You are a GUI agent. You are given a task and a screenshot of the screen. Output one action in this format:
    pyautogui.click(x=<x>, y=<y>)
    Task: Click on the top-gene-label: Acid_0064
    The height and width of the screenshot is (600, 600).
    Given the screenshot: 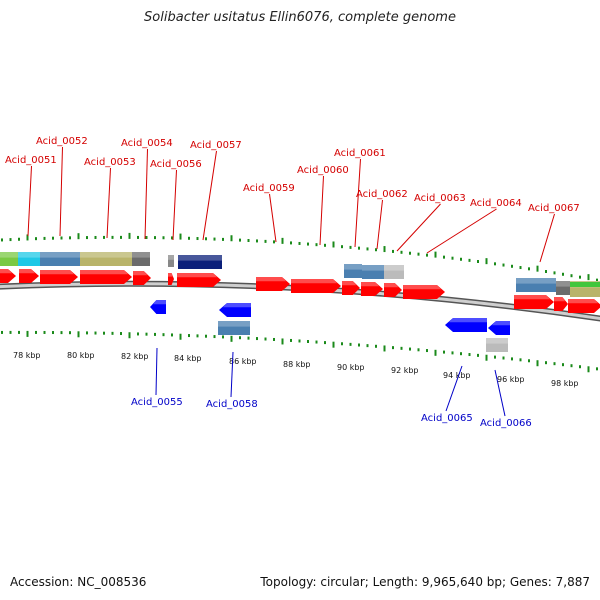 What is the action you would take?
    pyautogui.click(x=496, y=203)
    